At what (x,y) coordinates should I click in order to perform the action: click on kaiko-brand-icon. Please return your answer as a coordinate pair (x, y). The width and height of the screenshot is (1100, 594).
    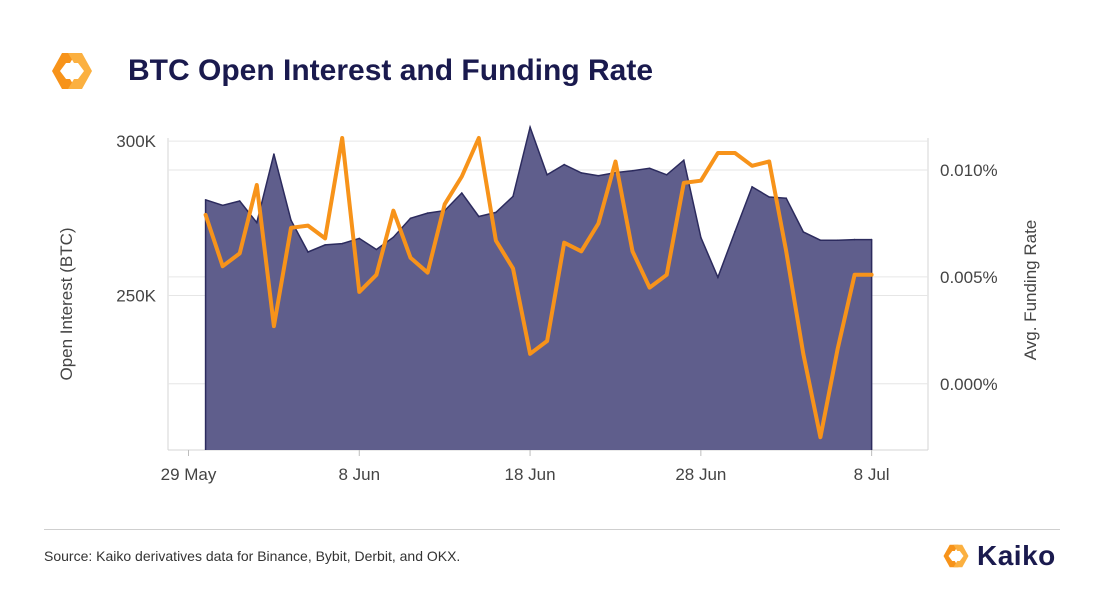
    Looking at the image, I should click on (956, 556).